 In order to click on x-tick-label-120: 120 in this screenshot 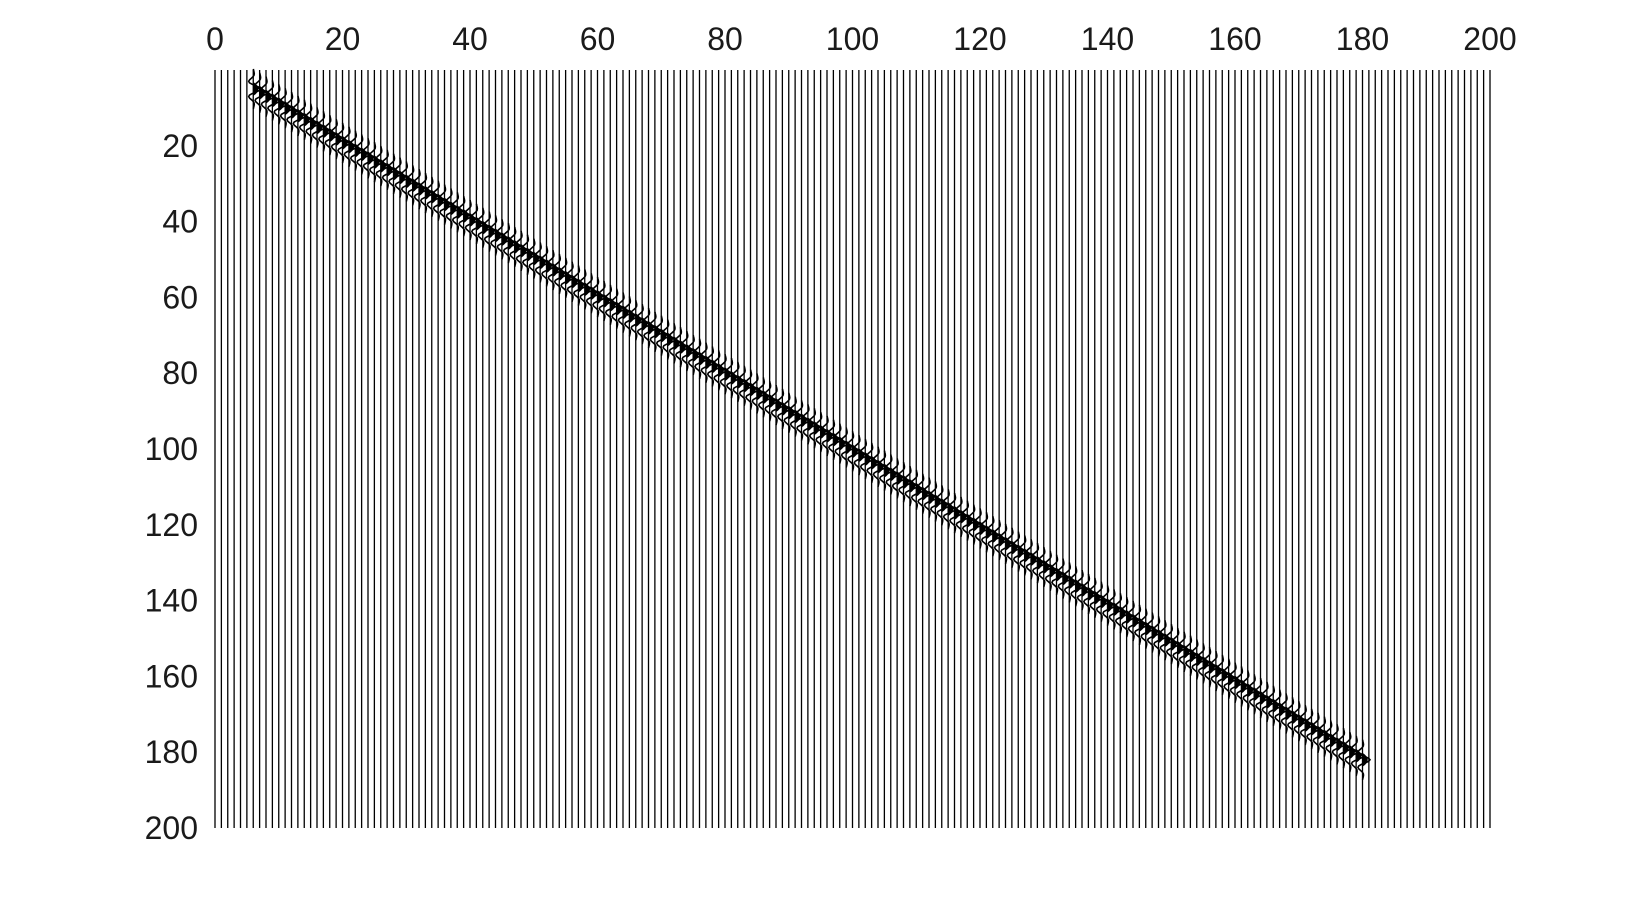, I will do `click(979, 39)`.